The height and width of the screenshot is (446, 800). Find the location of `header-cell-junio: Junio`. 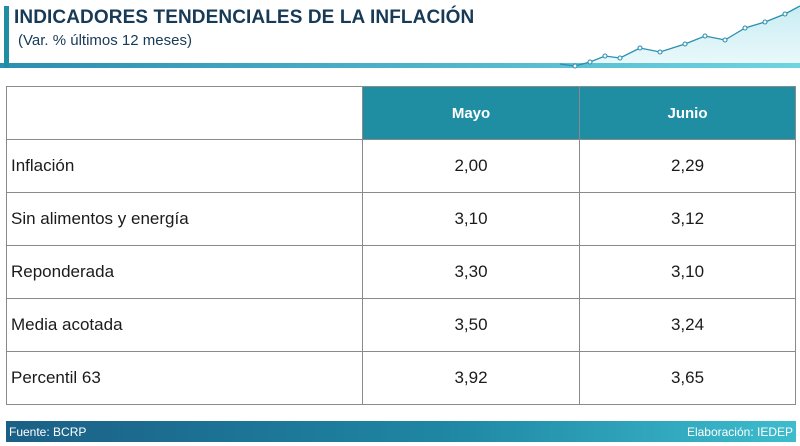

header-cell-junio: Junio is located at coordinates (687, 113).